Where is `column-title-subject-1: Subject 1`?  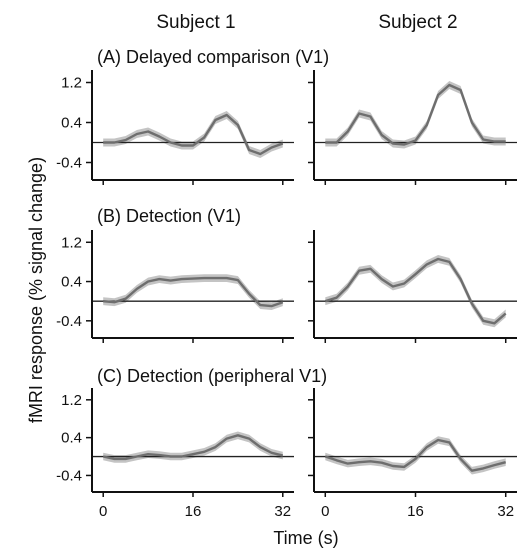
column-title-subject-1: Subject 1 is located at coordinates (195, 22).